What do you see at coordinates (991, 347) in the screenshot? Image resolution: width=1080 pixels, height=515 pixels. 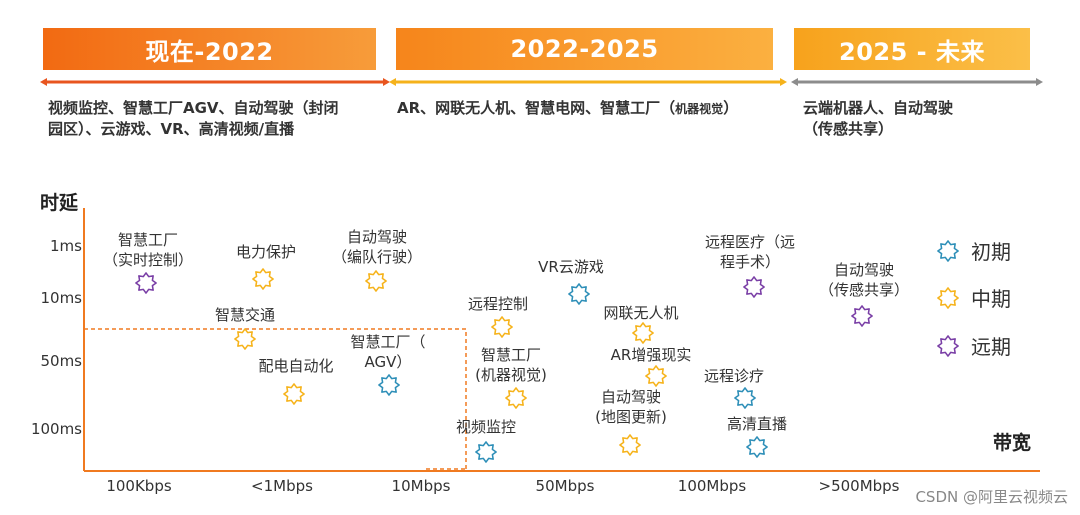 I see `legend-label-long-term: 远期` at bounding box center [991, 347].